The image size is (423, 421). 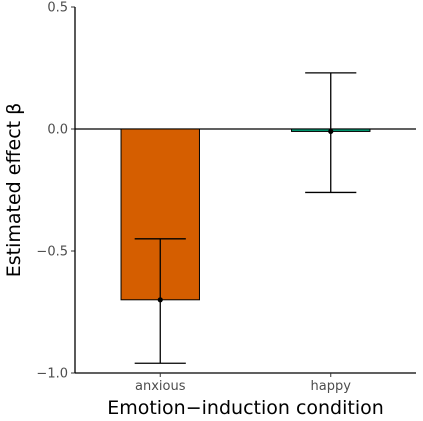 What do you see at coordinates (52, 374) in the screenshot?
I see `y-tick-label: −1.0` at bounding box center [52, 374].